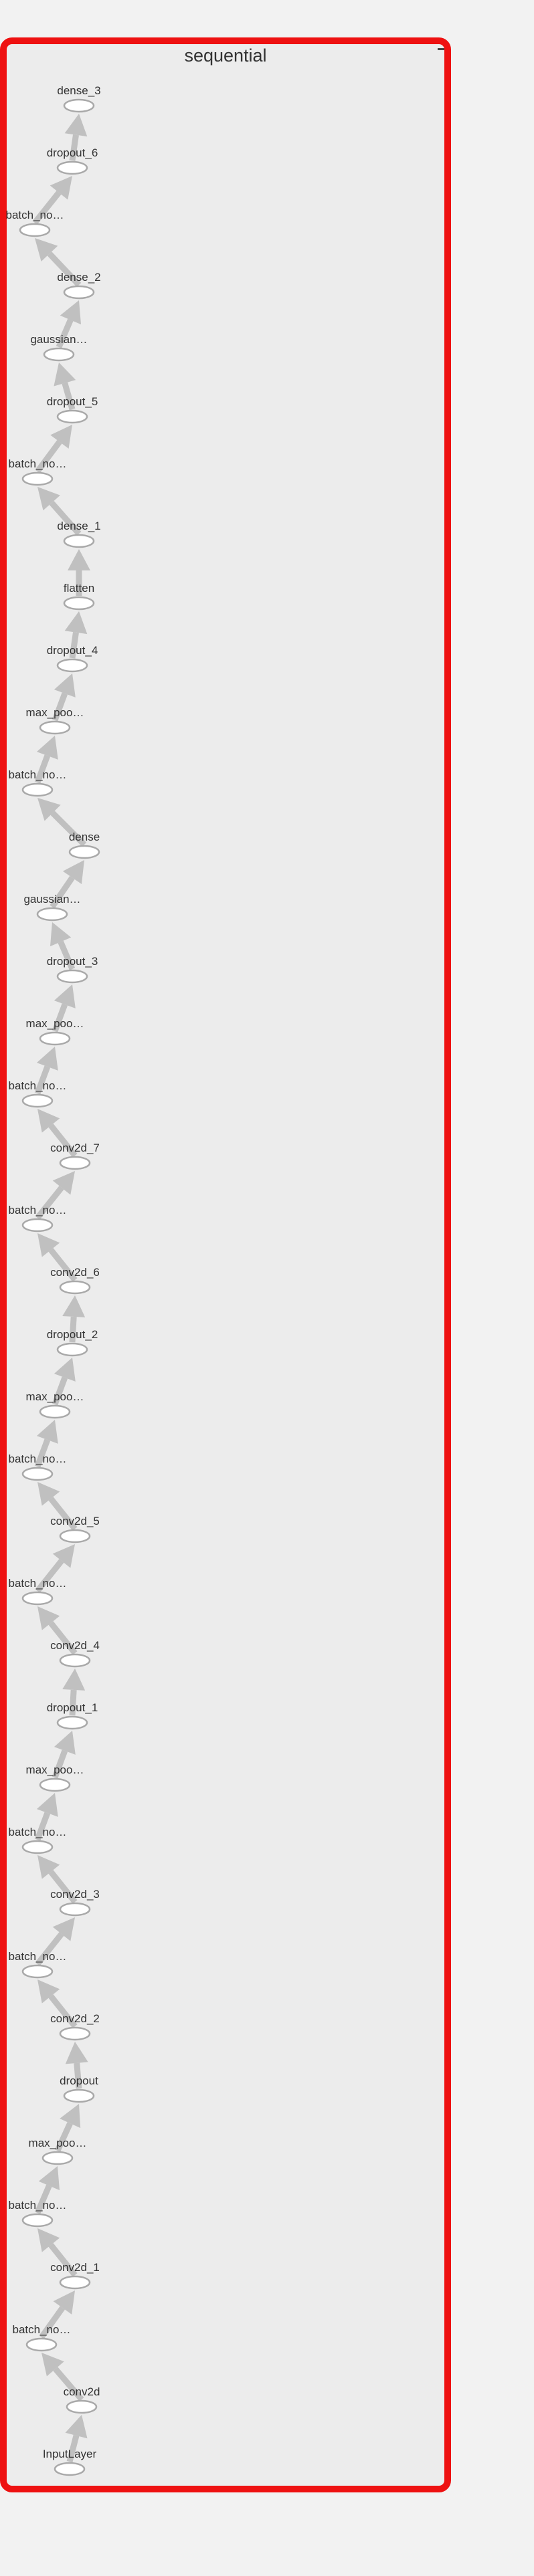 The image size is (534, 2576). I want to click on graph-node: InputLayer, so click(70, 2462).